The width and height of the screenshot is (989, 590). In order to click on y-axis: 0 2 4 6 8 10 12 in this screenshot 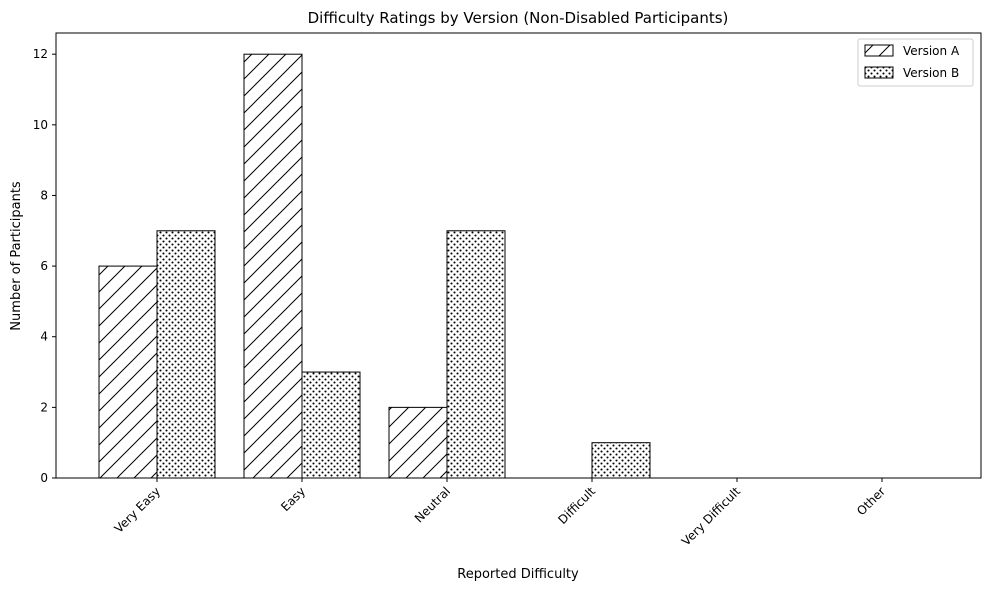, I will do `click(44, 266)`.